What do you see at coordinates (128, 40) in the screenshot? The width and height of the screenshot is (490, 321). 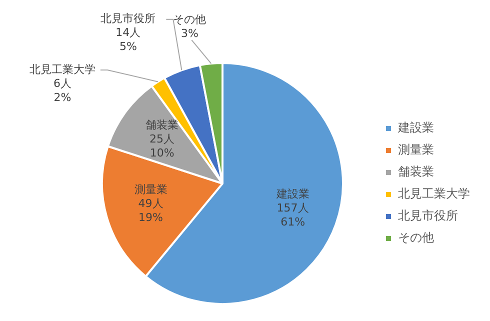 I see `data-label: 14人 5%` at bounding box center [128, 40].